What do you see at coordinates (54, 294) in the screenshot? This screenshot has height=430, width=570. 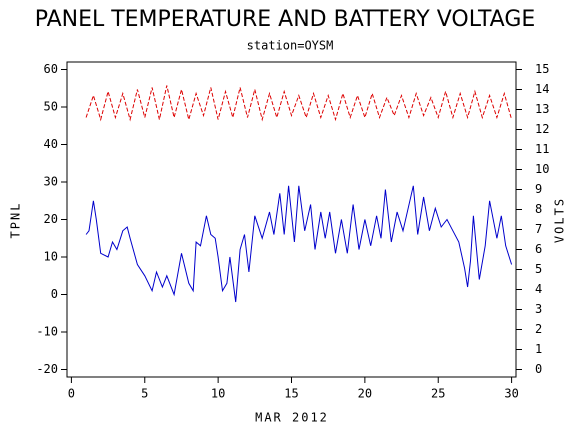 I see `y-tick-label: 0` at bounding box center [54, 294].